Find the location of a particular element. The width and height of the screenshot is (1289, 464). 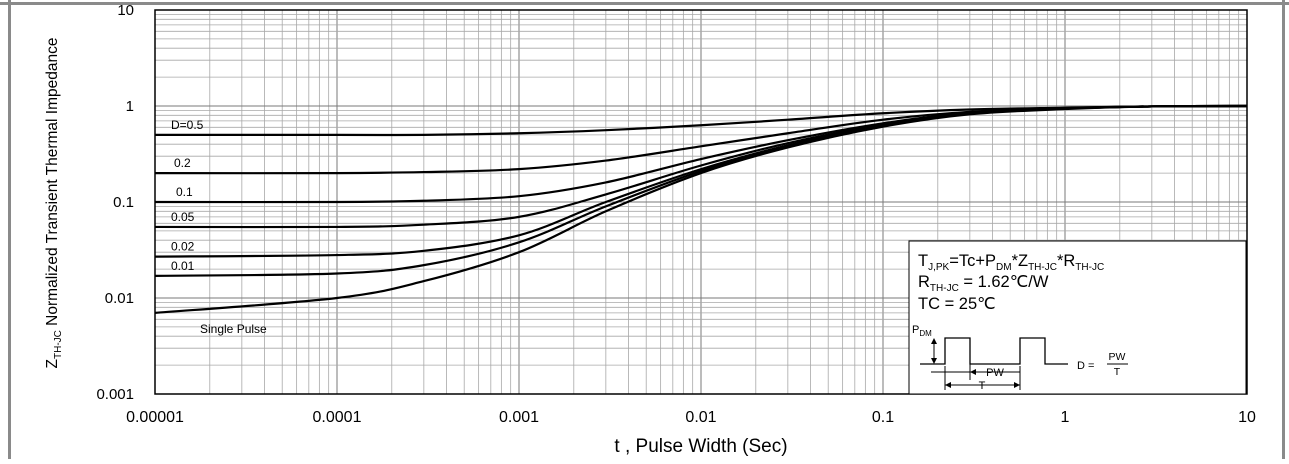

series-labels: D=0.5 0.2 0.1 0.05 0.02 0.01 Single Pulse is located at coordinates (219, 227).